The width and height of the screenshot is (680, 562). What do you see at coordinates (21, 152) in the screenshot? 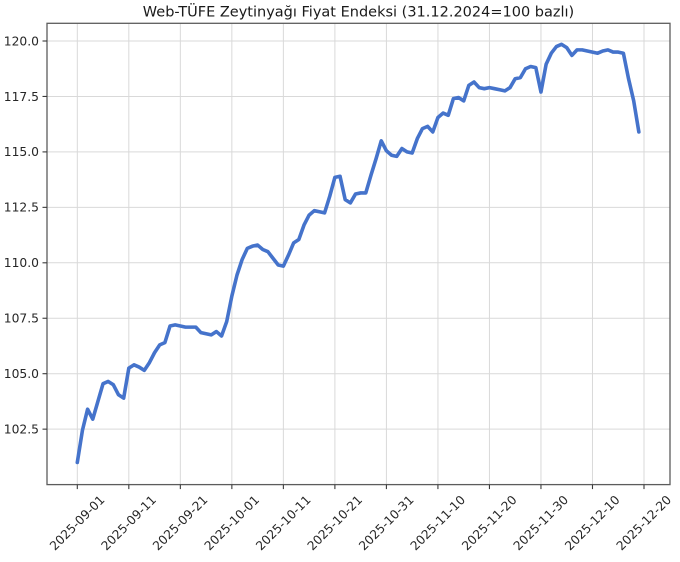
I see `y-tick-label: 115.0` at bounding box center [21, 152].